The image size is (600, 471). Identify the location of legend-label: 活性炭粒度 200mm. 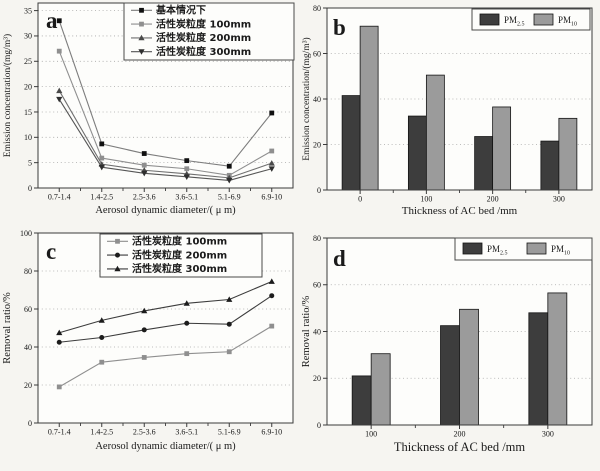
(203, 37).